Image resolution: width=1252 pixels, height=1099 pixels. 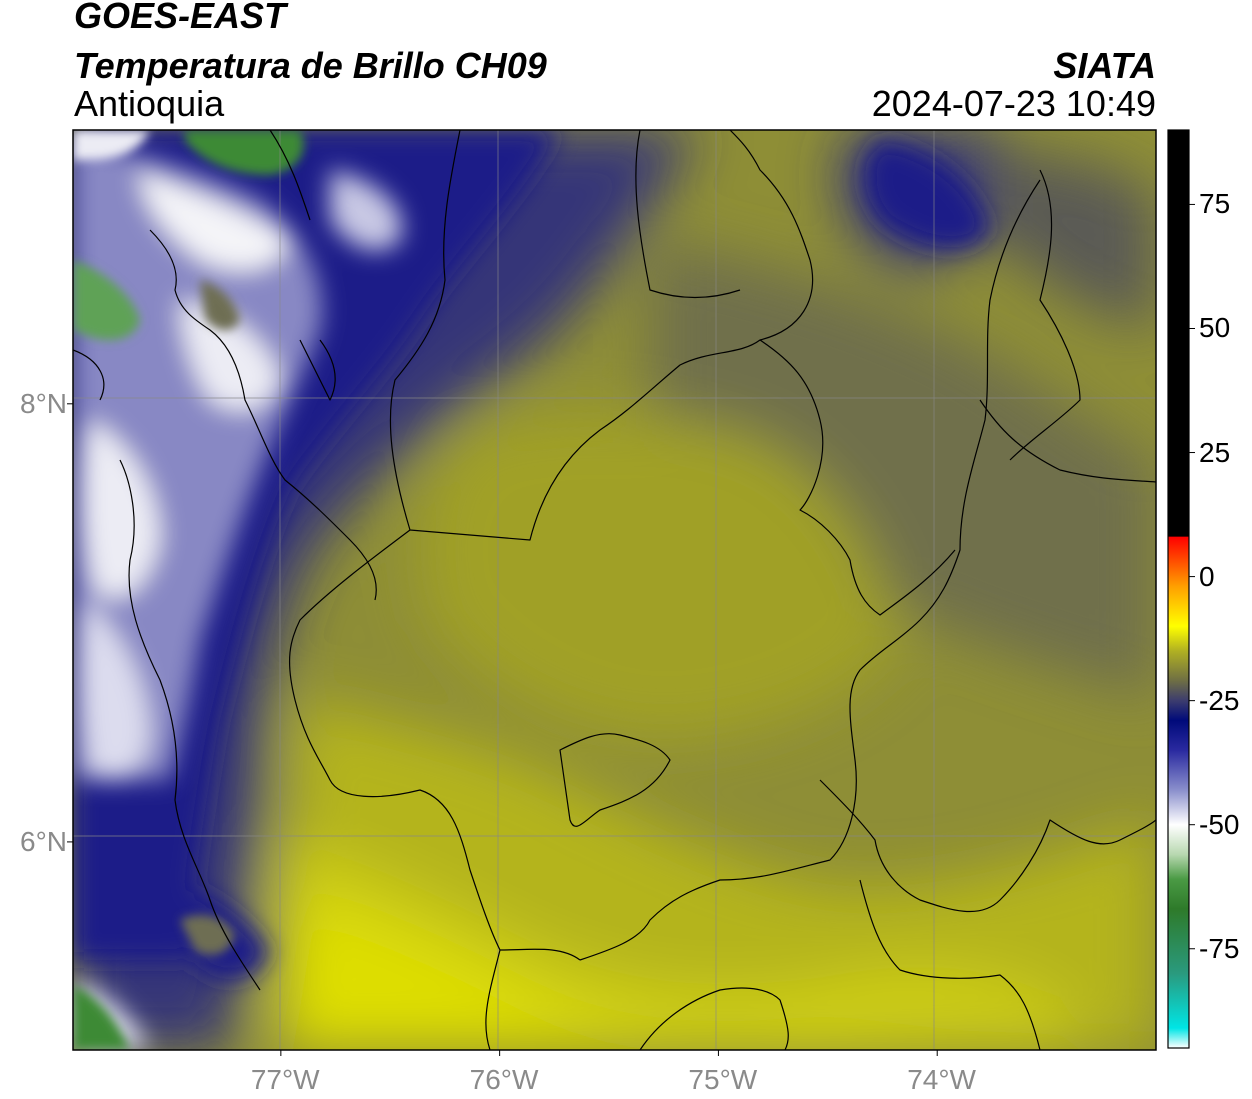 What do you see at coordinates (1219, 948) in the screenshot?
I see `colorbar-tick-label: -75` at bounding box center [1219, 948].